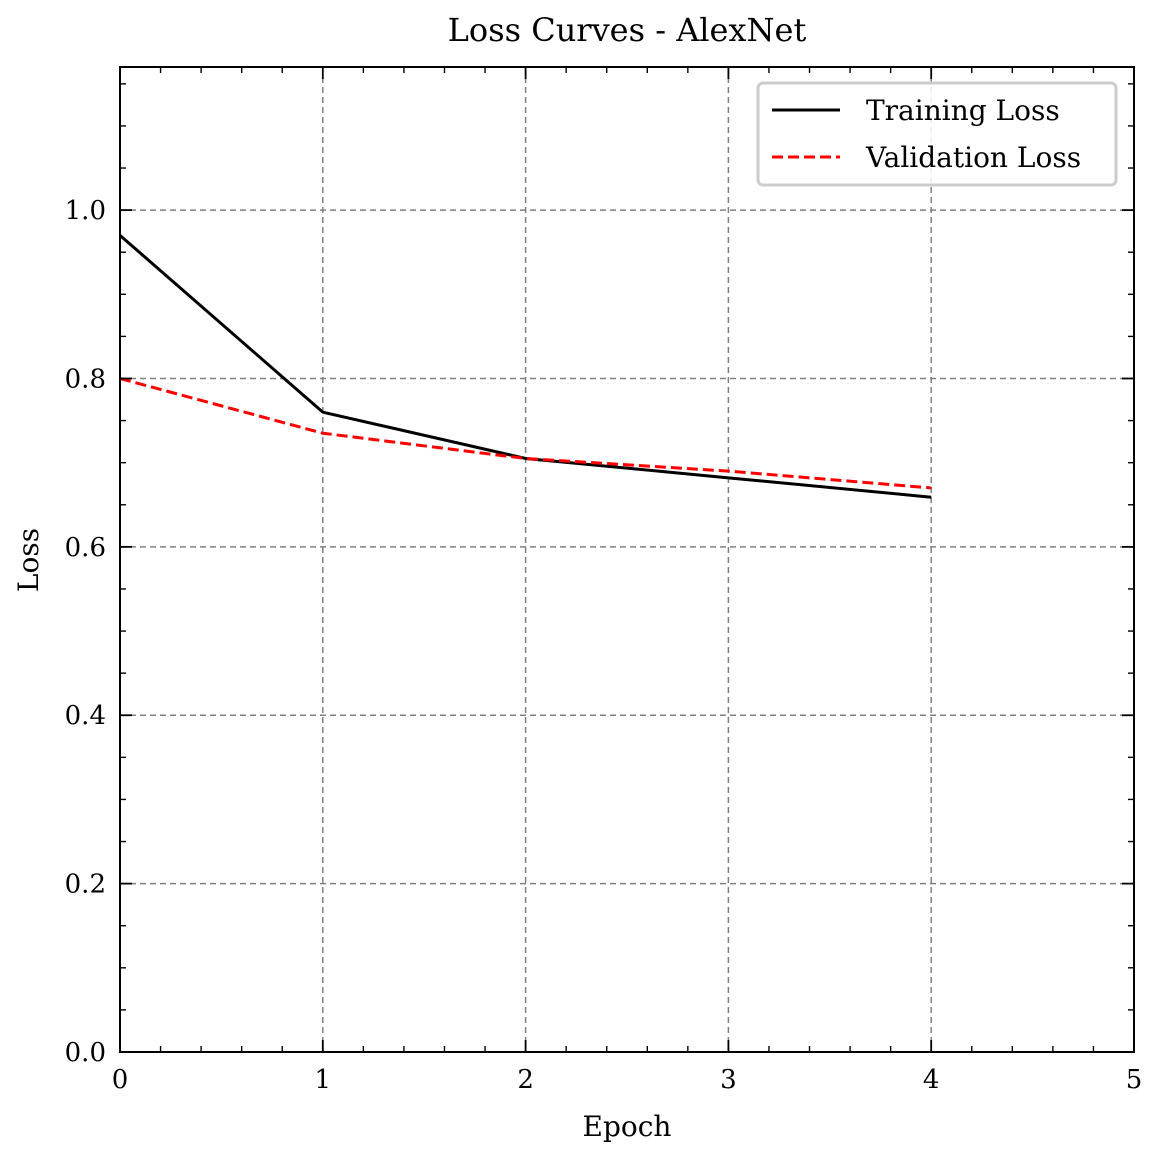 The height and width of the screenshot is (1157, 1158). What do you see at coordinates (1134, 1080) in the screenshot?
I see `x-tick-label: 5` at bounding box center [1134, 1080].